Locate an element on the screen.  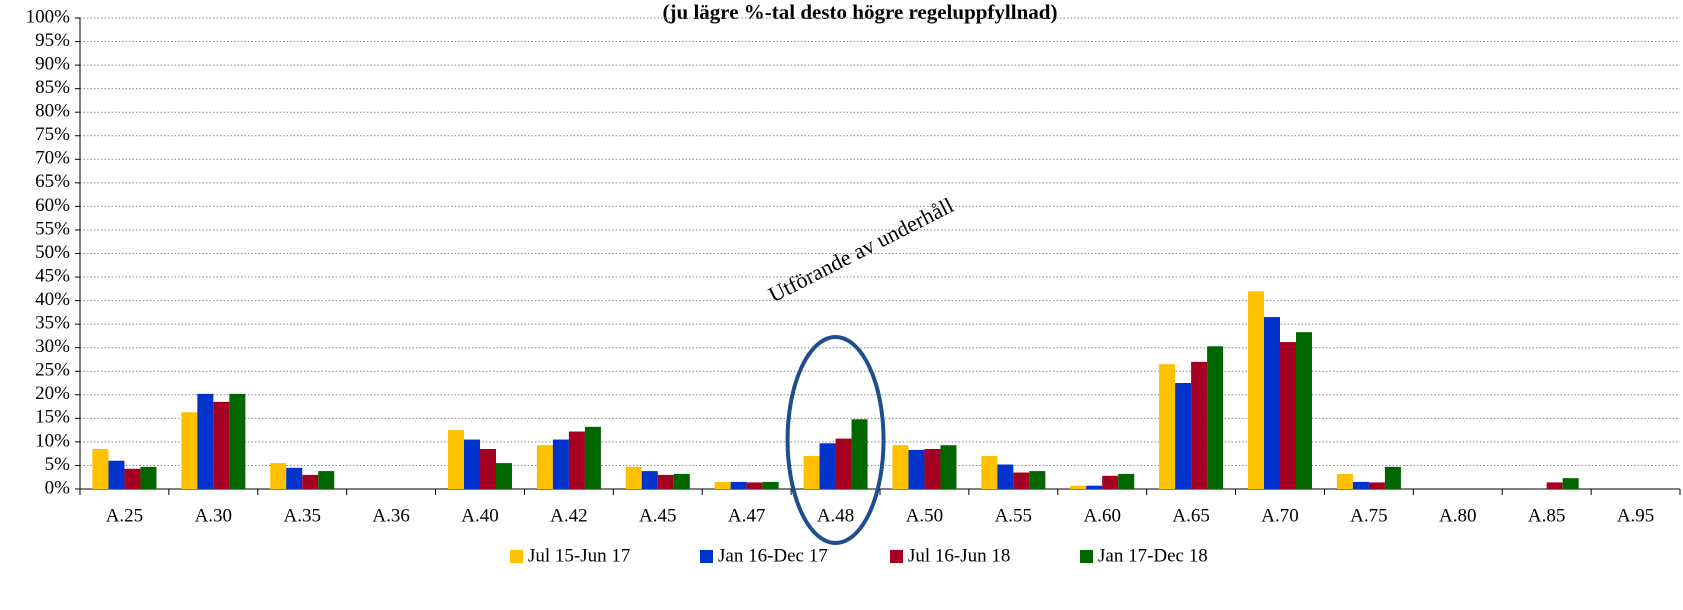
x-tick-label: A.47 is located at coordinates (746, 515).